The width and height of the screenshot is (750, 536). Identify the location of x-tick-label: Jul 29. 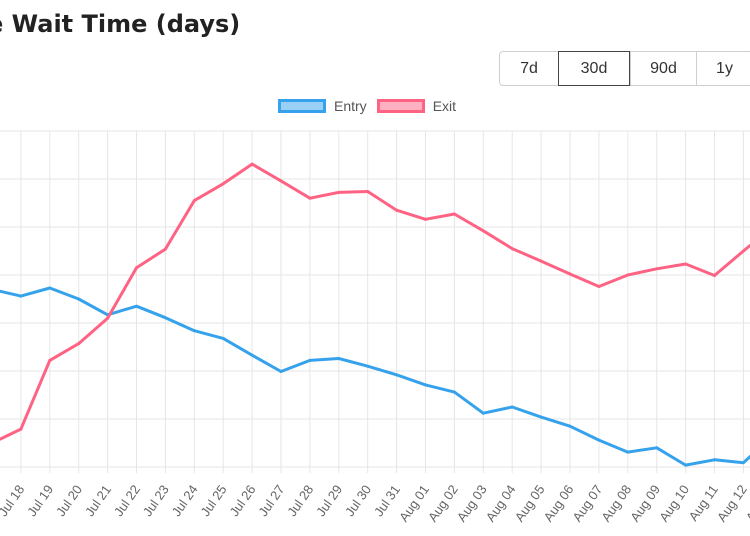
(329, 500).